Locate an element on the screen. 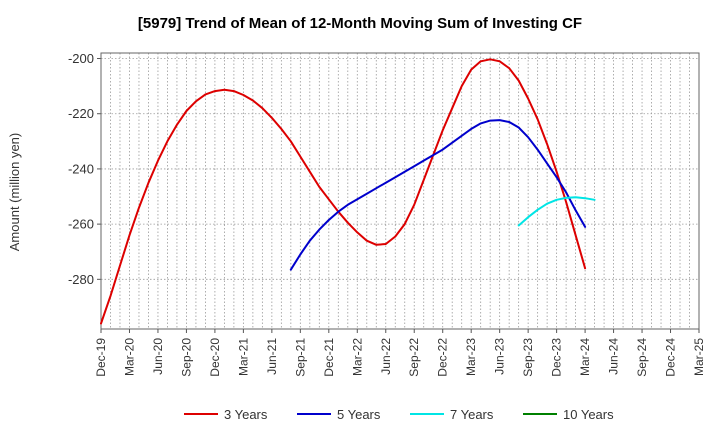  y-tick-label: -260 is located at coordinates (81, 224).